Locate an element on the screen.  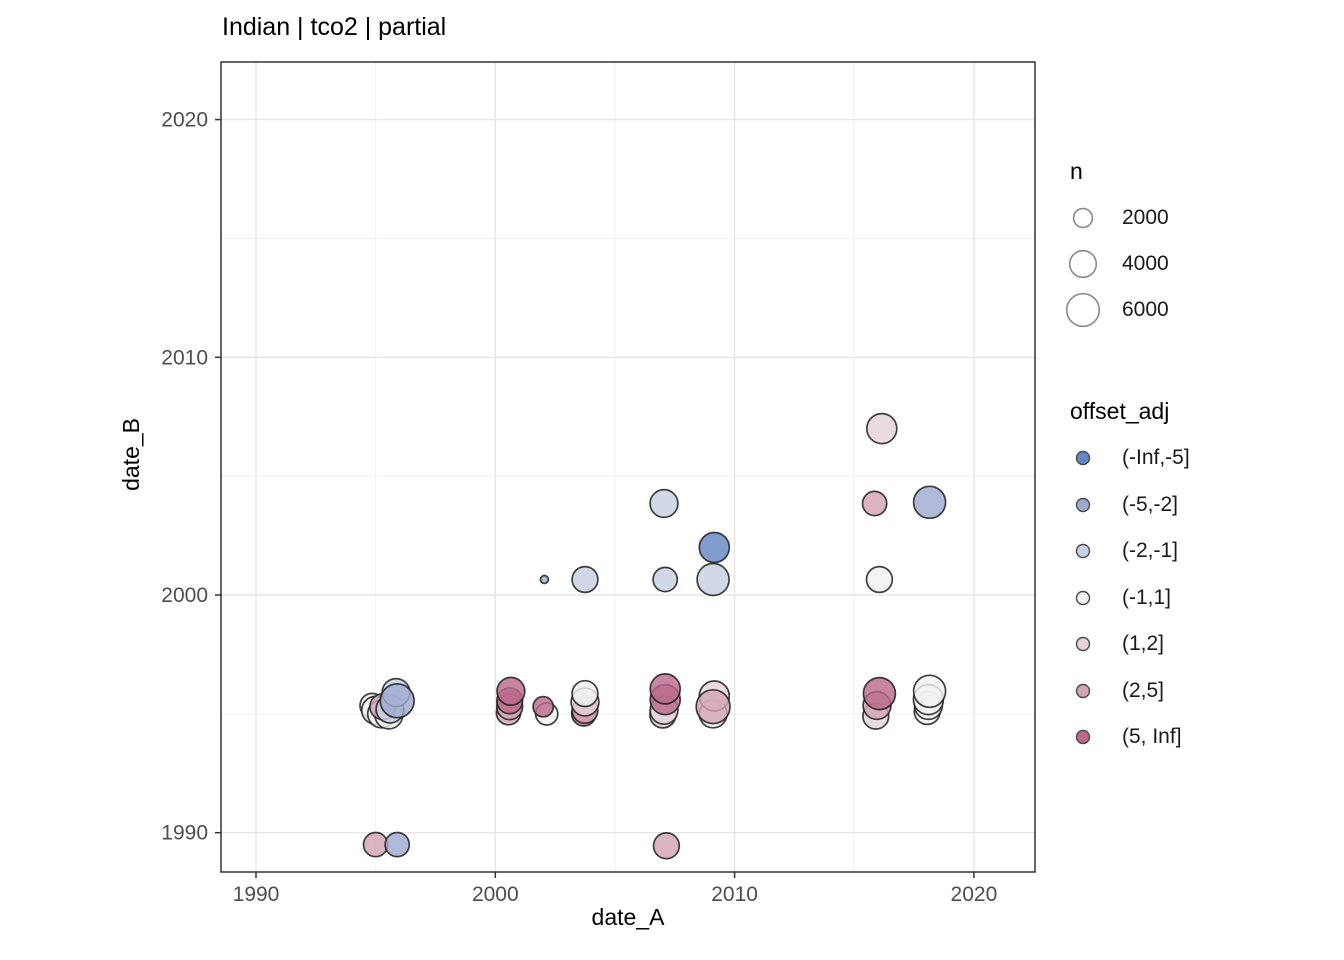
color-legend-entry: (2,5] is located at coordinates (1199, 691).